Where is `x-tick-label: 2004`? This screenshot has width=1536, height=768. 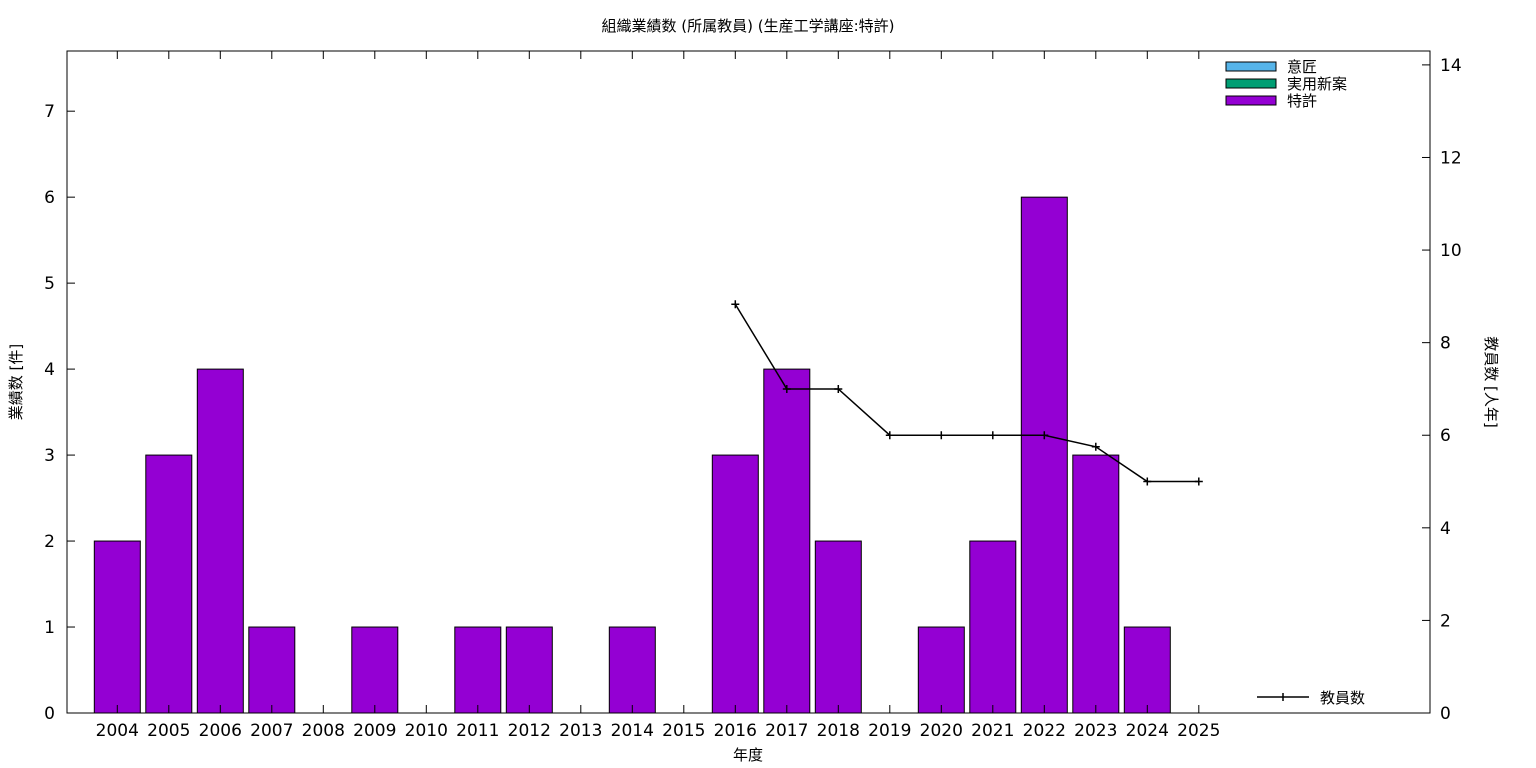 x-tick-label: 2004 is located at coordinates (117, 731).